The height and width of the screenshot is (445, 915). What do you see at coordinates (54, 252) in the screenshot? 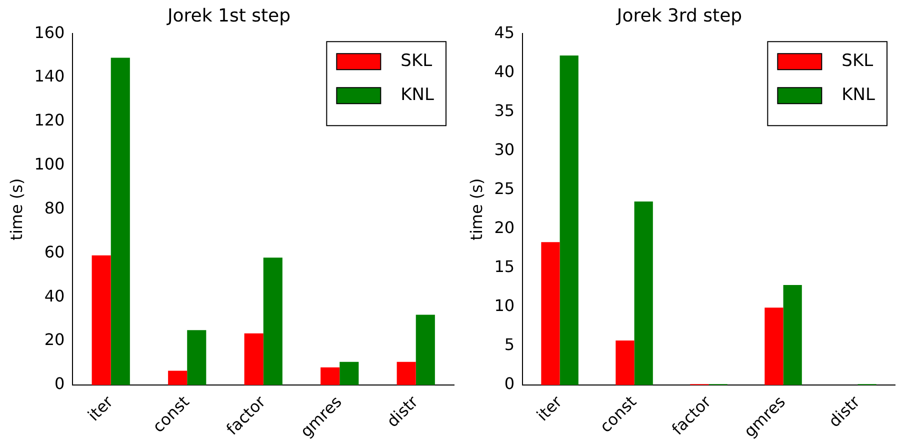
I see `y-tick-label: 60` at bounding box center [54, 252].